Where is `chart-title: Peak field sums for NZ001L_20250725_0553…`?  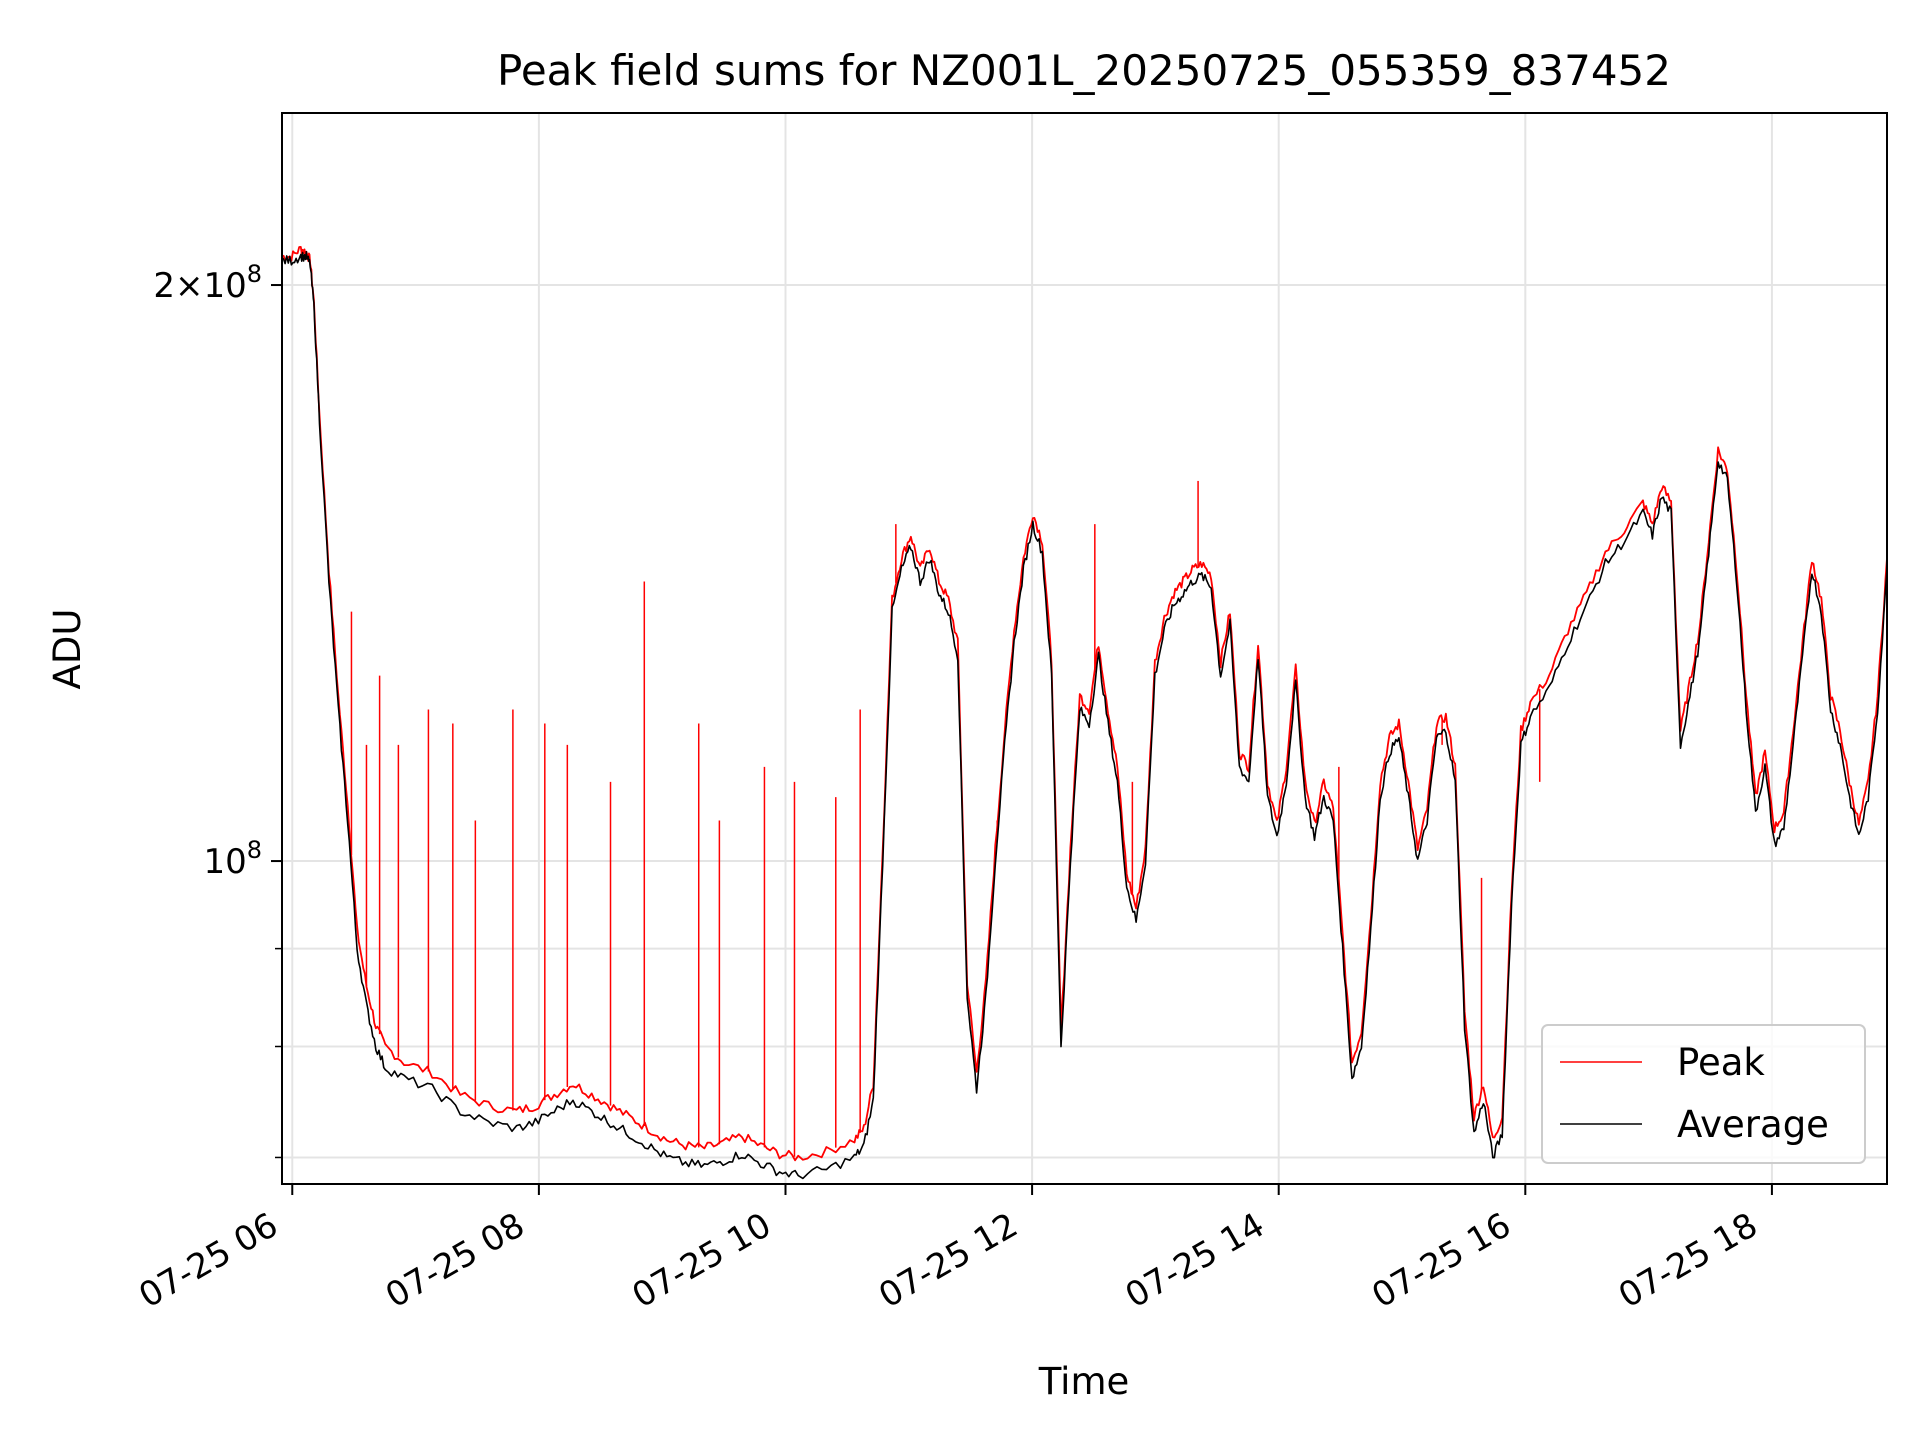 chart-title: Peak field sums for NZ001L_20250725_0553… is located at coordinates (1084, 70).